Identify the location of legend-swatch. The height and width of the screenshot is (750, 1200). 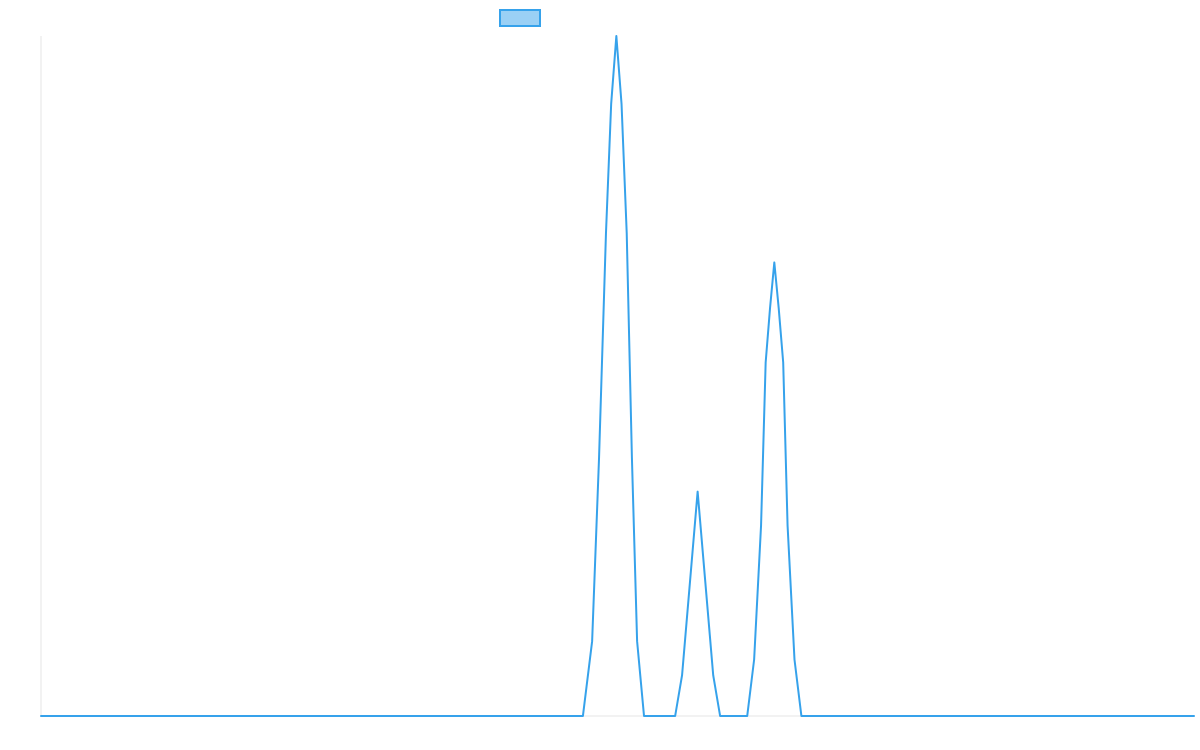
(520, 18).